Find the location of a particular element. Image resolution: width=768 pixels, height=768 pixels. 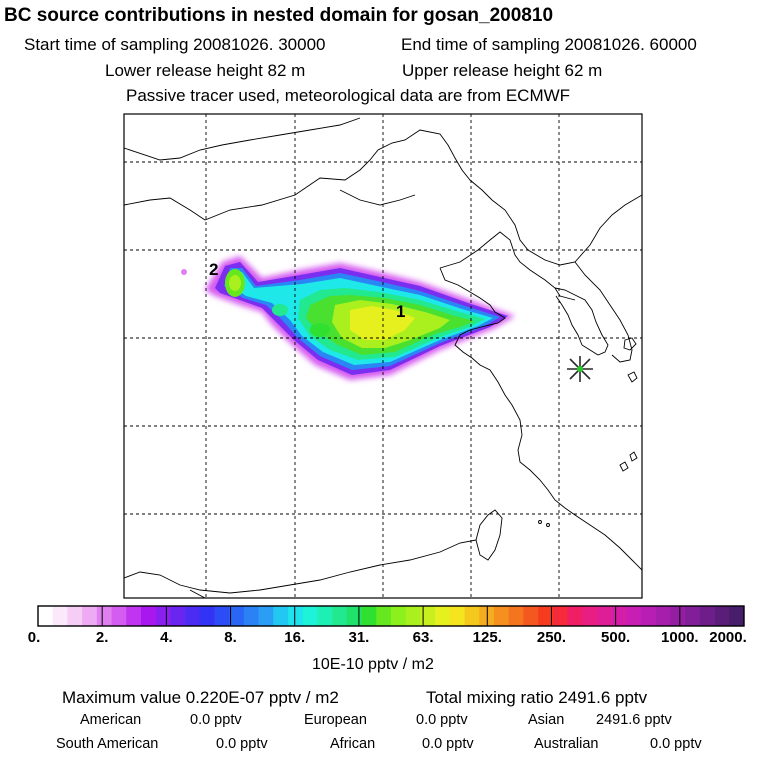

region-european-value: 0.0 pptv is located at coordinates (442, 720).